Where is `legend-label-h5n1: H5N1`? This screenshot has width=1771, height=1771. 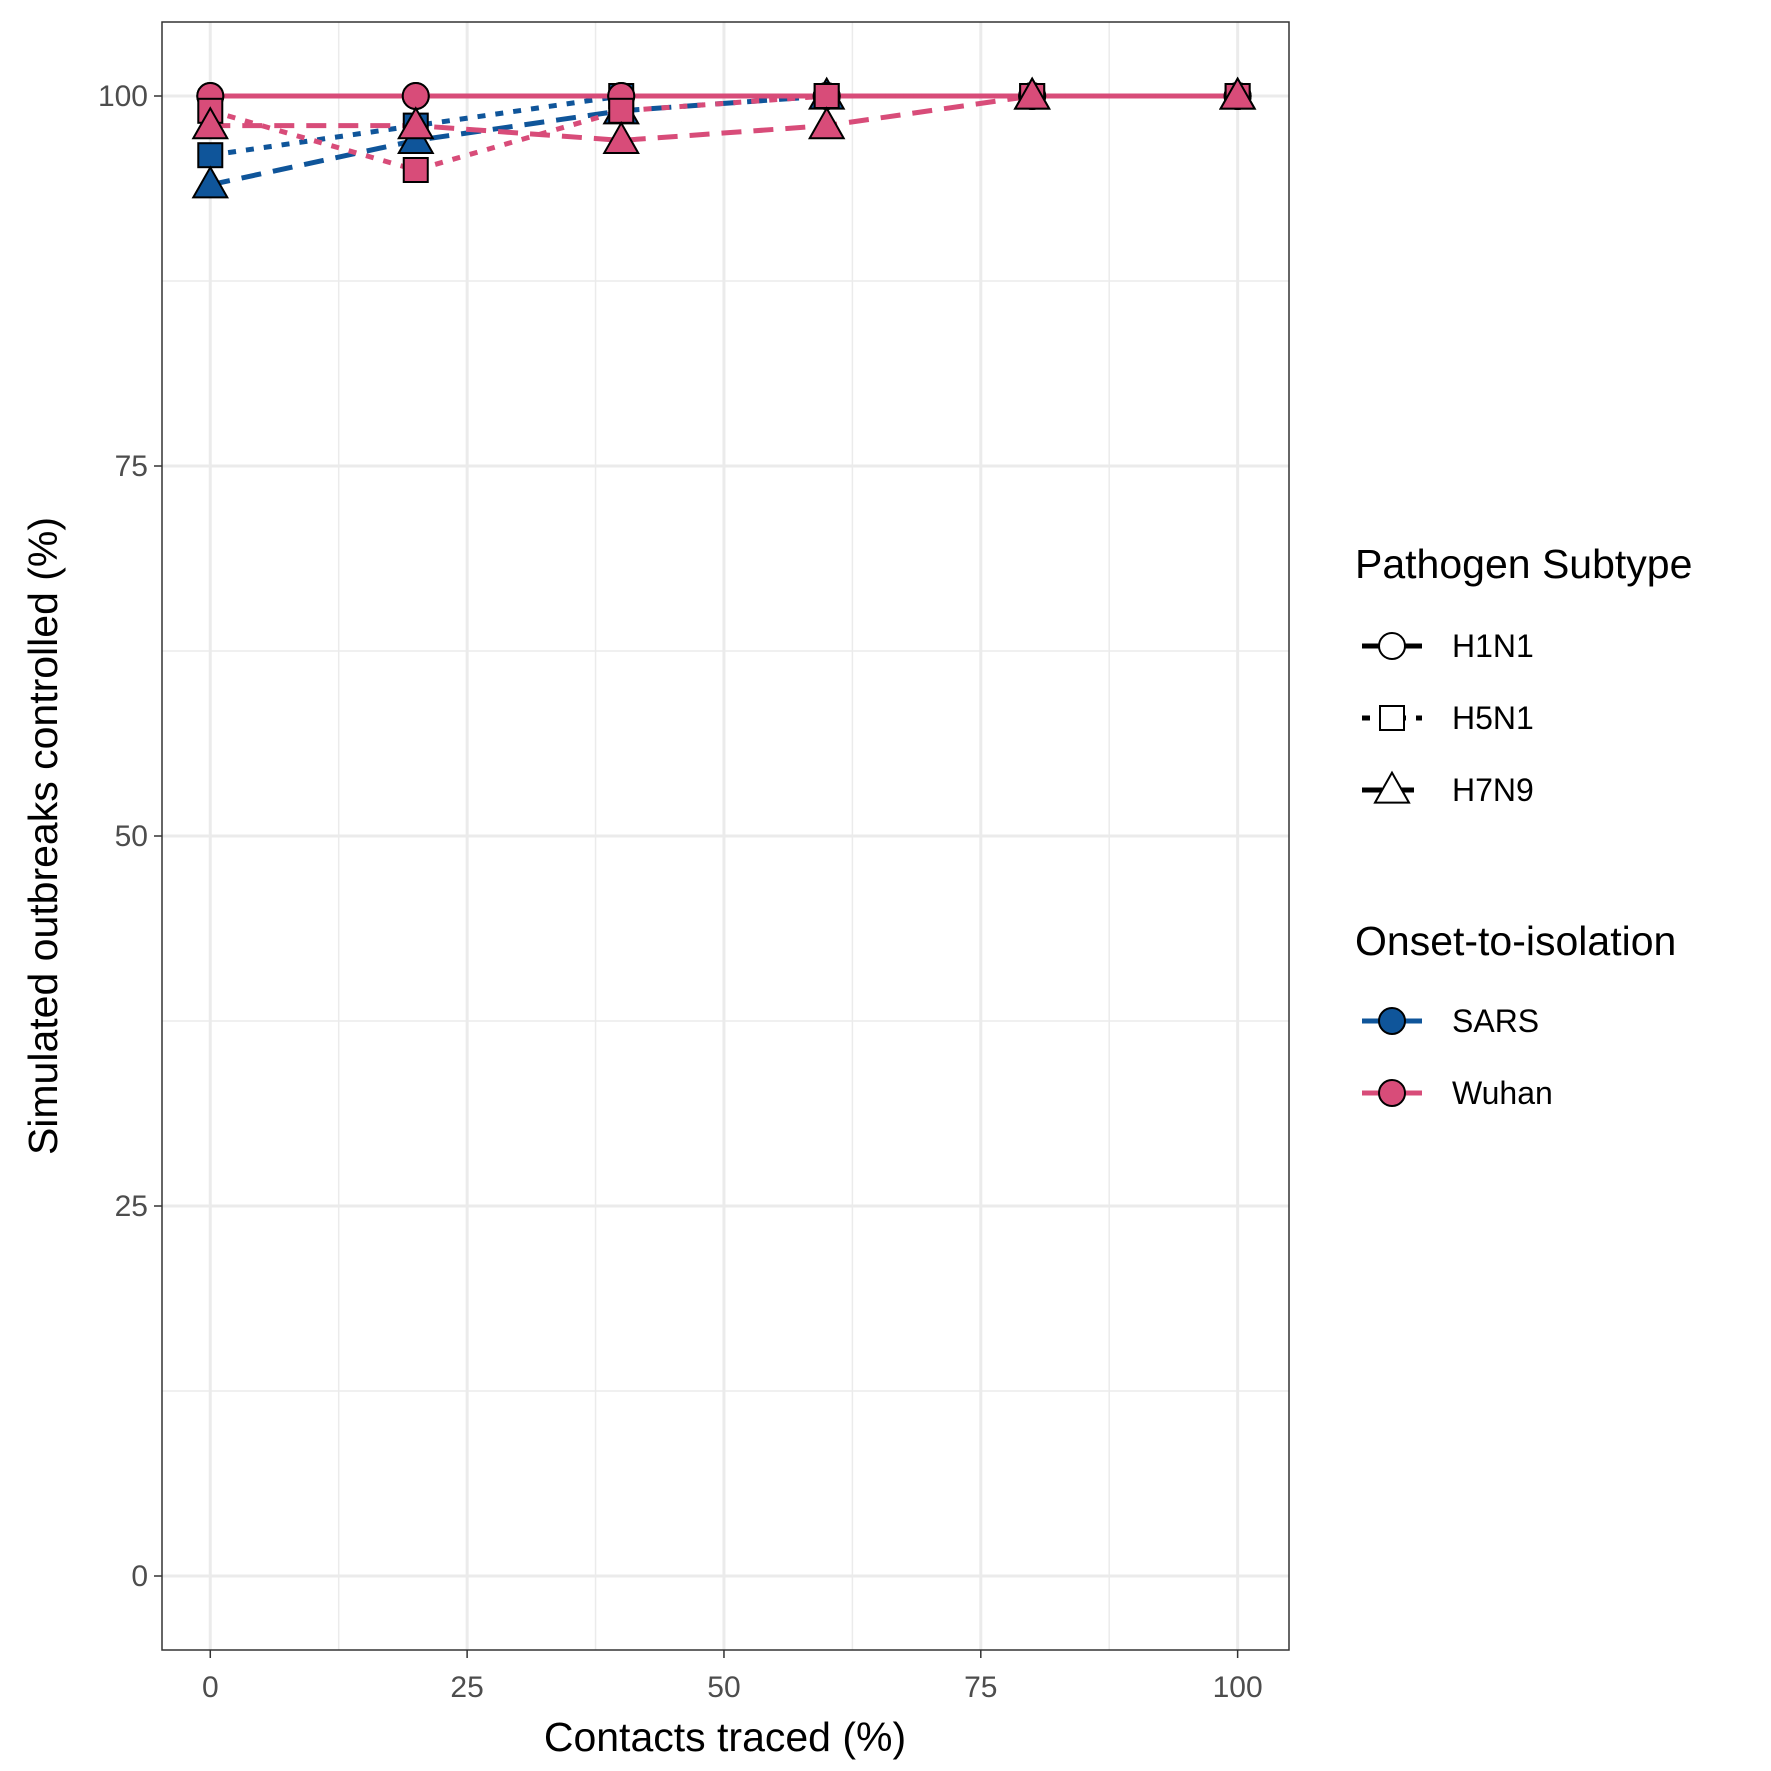 legend-label-h5n1: H5N1 is located at coordinates (1493, 718).